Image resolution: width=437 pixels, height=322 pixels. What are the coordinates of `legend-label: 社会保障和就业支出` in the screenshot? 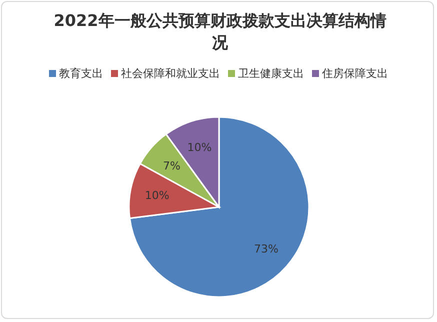 It's located at (170, 73).